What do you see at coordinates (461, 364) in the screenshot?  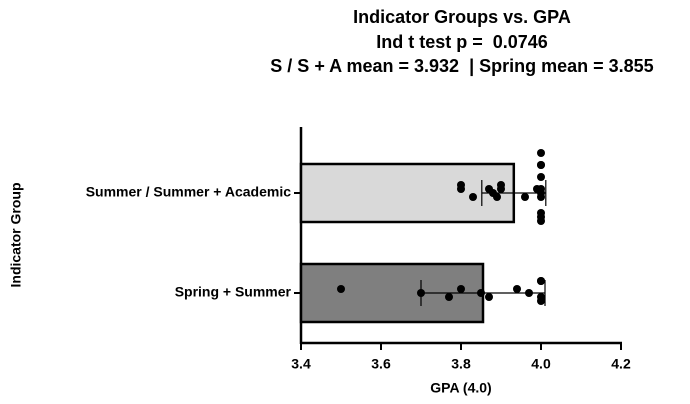 I see `x-tick-label: 3.8` at bounding box center [461, 364].